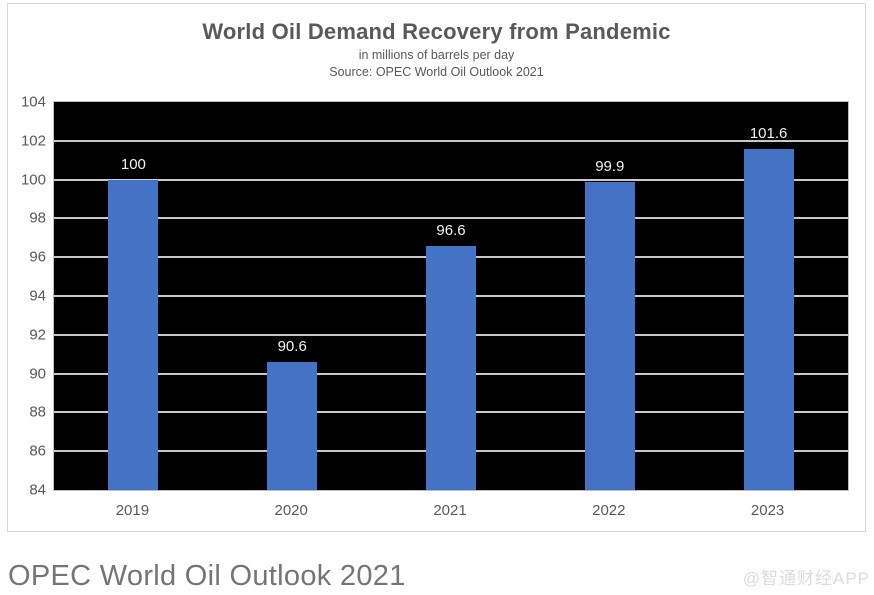 The height and width of the screenshot is (595, 874). I want to click on x-tick-label: 2020, so click(291, 510).